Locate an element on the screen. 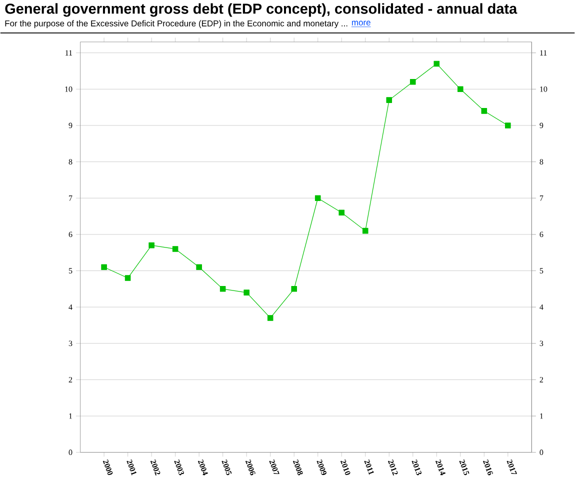 This screenshot has height=484, width=575. text: more is located at coordinates (361, 23).